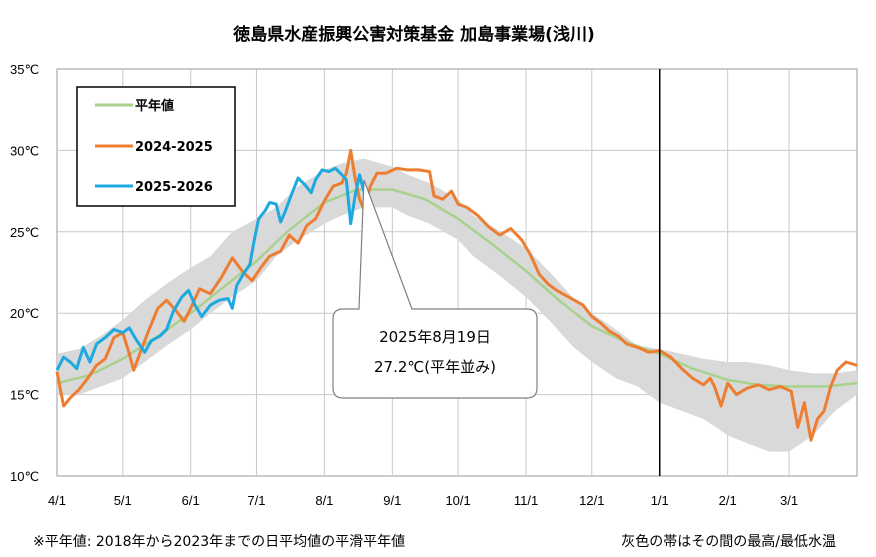 This screenshot has width=876, height=557. What do you see at coordinates (219, 541) in the screenshot?
I see `footnote-normal: ※平年値: 2018年から2023年までの日平均値の平滑平年値` at bounding box center [219, 541].